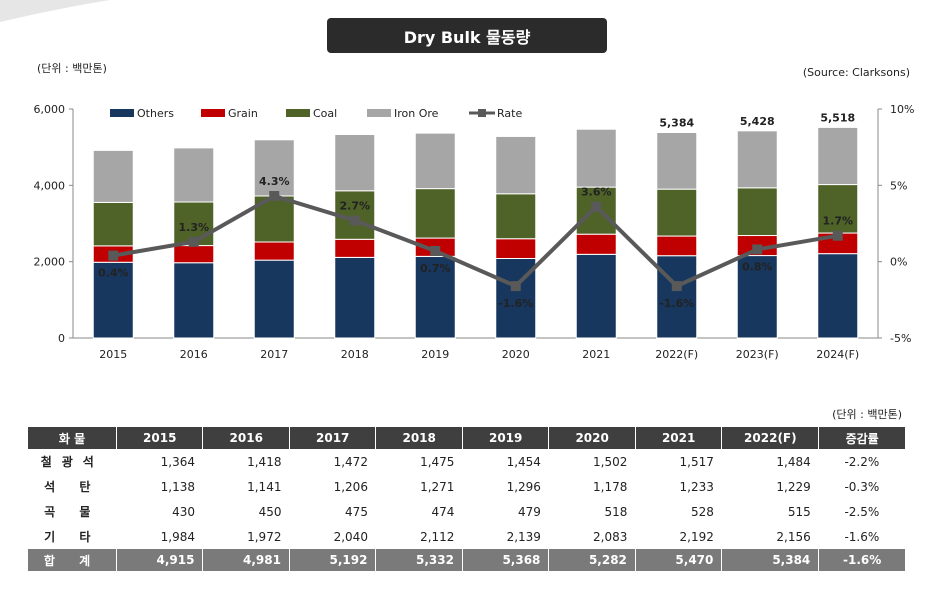 The width and height of the screenshot is (938, 599). What do you see at coordinates (676, 354) in the screenshot?
I see `x-tick-label: 2022(F)` at bounding box center [676, 354].